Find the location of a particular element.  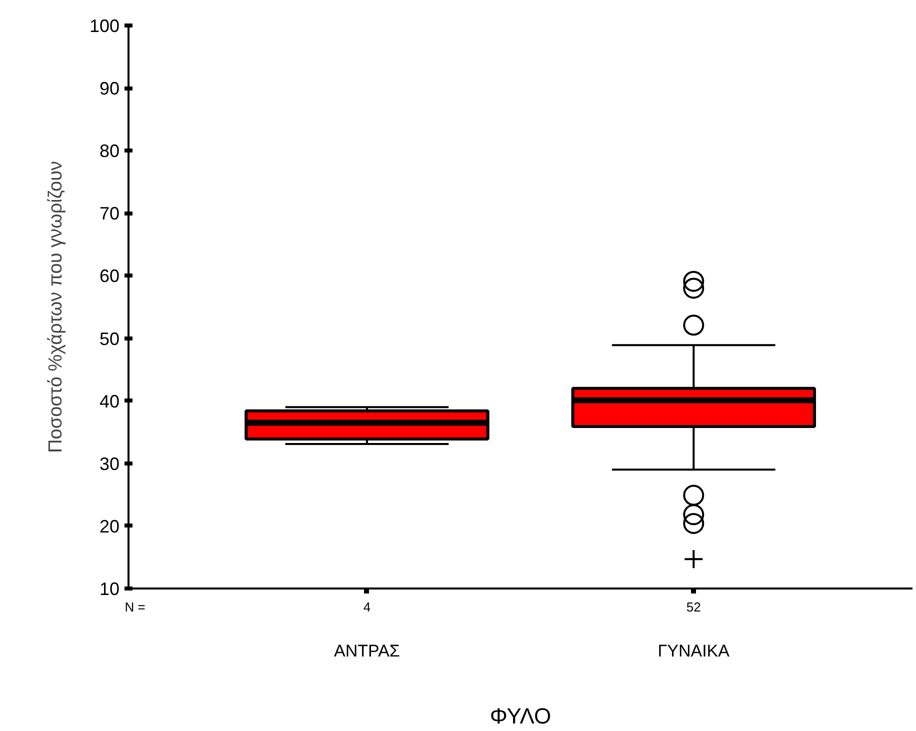

annotation: 4 is located at coordinates (367, 607).